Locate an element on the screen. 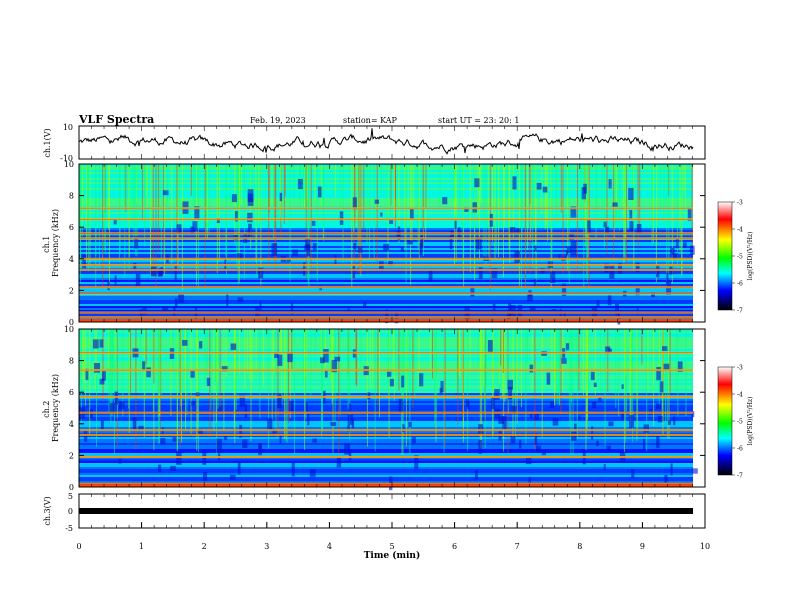 Image resolution: width=792 pixels, height=612 pixels. spec-ytick-label: 6 is located at coordinates (71, 227).